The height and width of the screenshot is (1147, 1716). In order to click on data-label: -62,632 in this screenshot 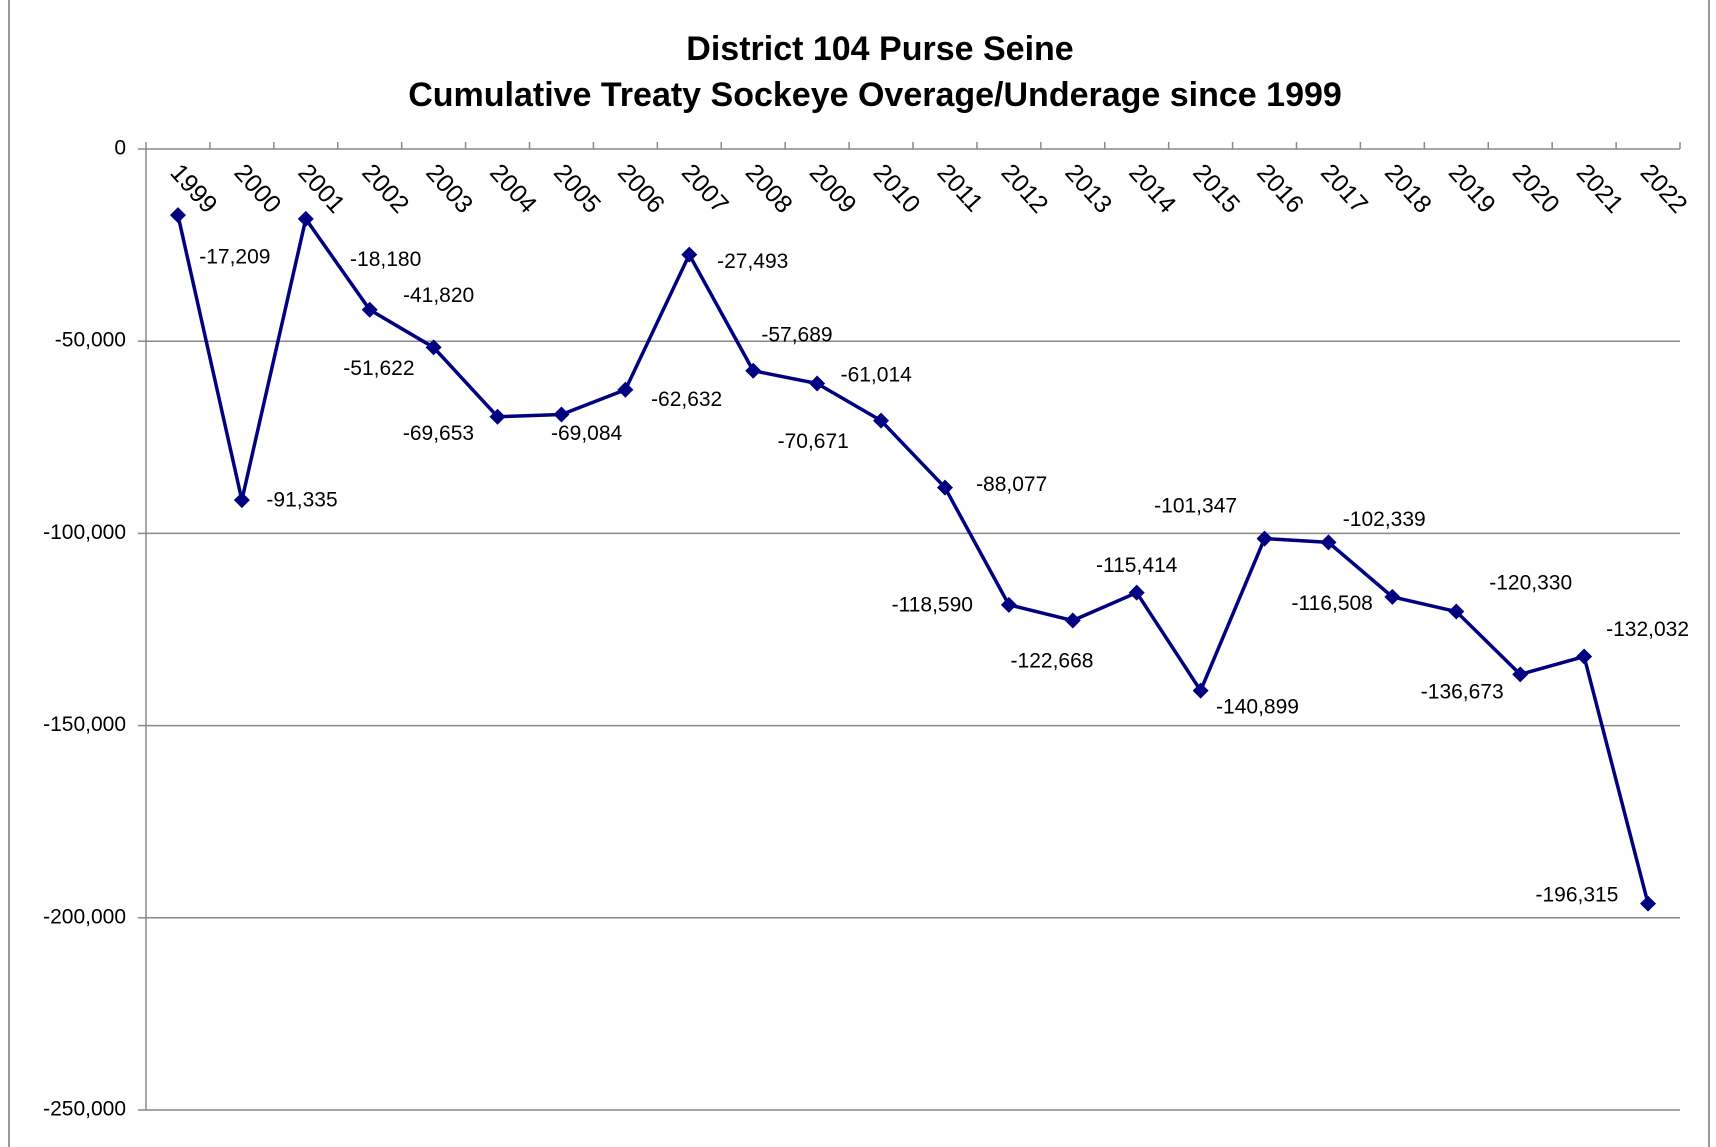, I will do `click(686, 399)`.